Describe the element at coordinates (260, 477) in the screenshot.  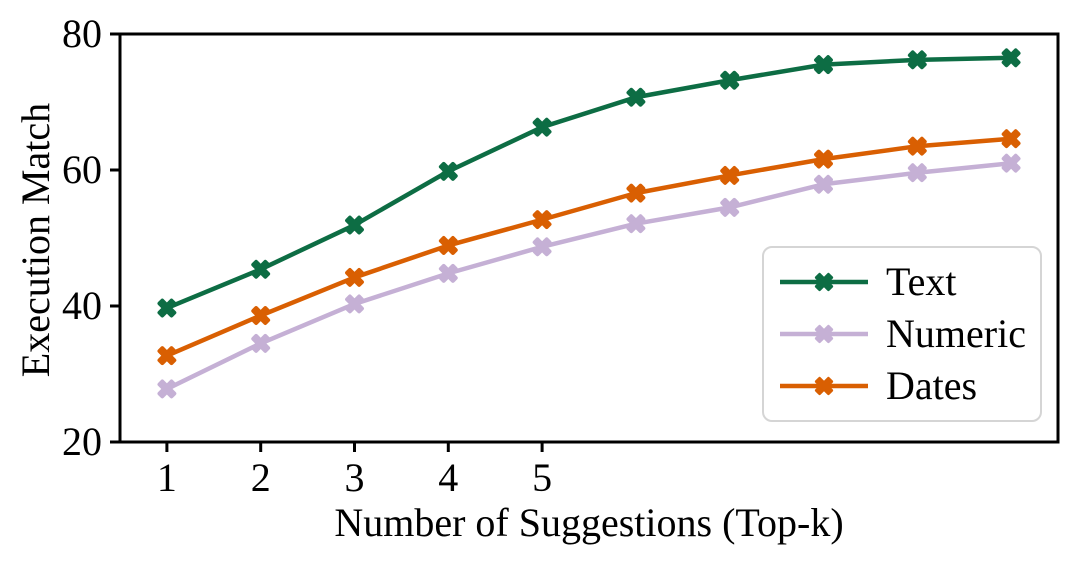
I see `x-tick-label: 2` at that location.